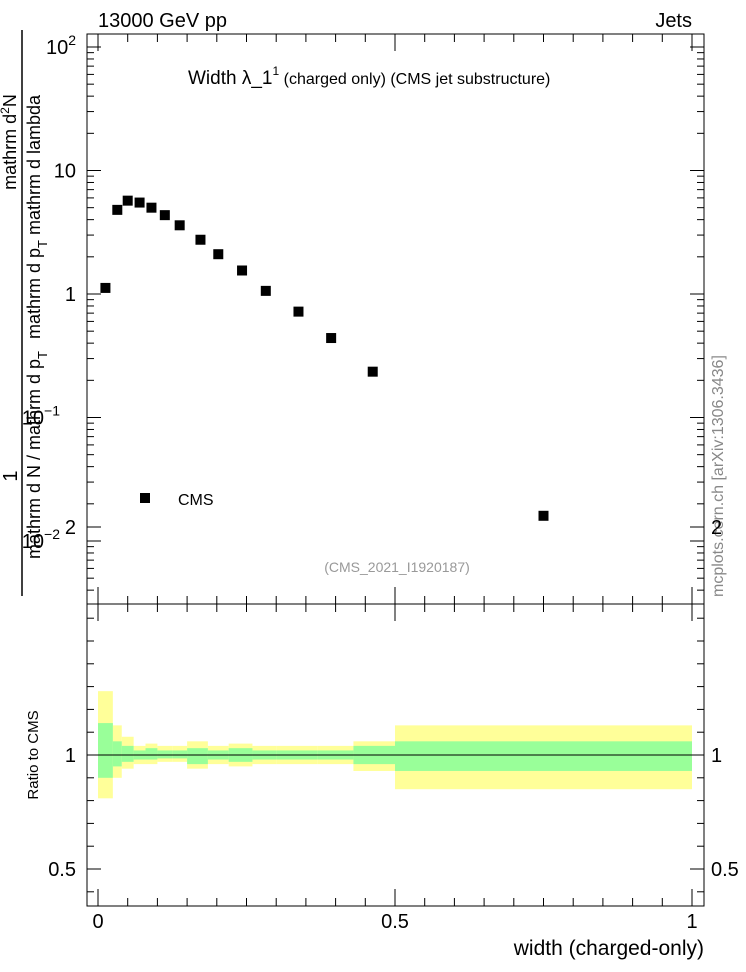 This screenshot has height=972, width=746. What do you see at coordinates (62, 870) in the screenshot?
I see `ratio-y-tick-label-left: 0.5` at bounding box center [62, 870].